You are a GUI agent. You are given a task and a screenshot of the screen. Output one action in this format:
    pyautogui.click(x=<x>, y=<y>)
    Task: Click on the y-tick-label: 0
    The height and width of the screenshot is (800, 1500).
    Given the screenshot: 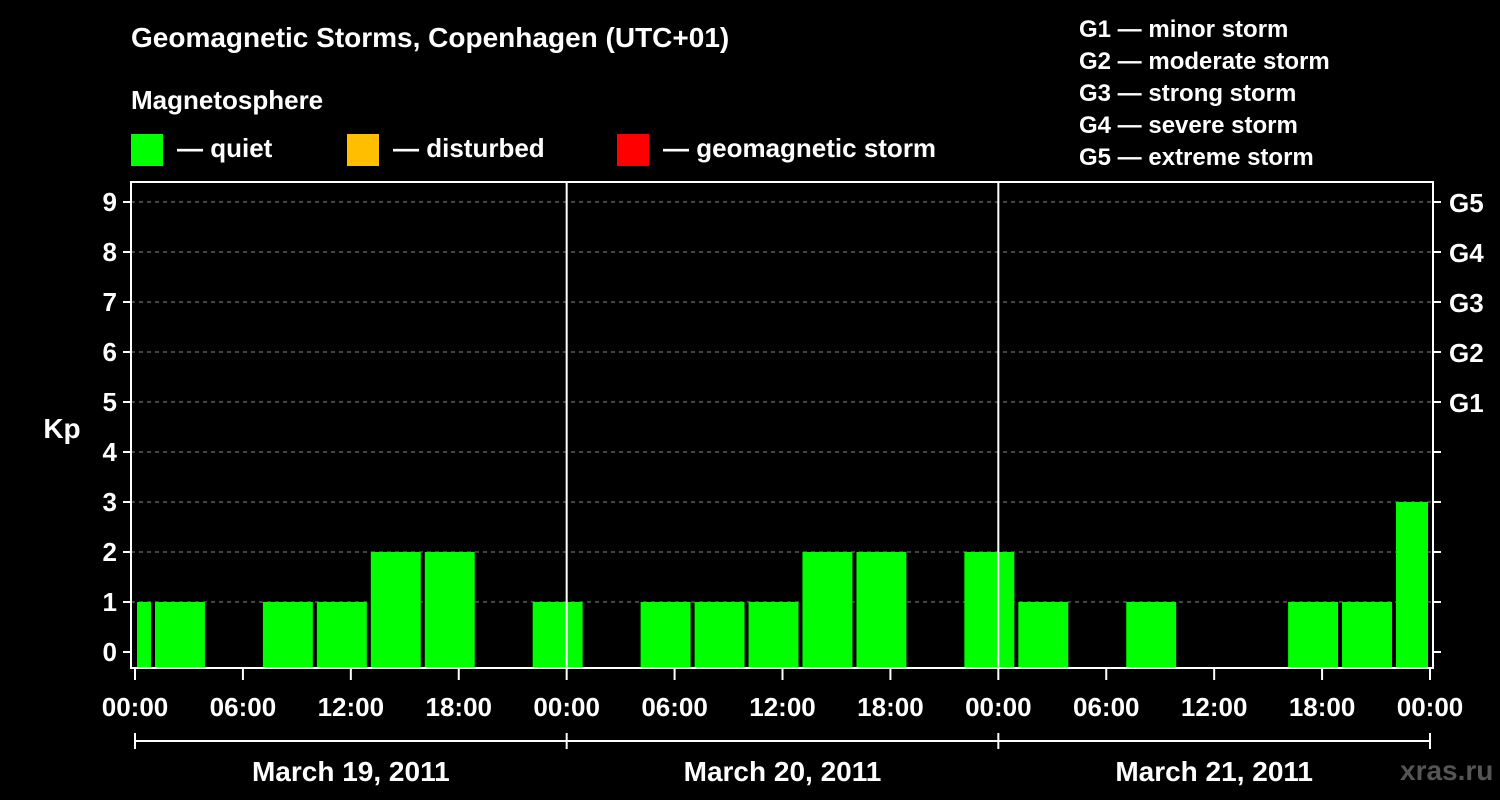 What is the action you would take?
    pyautogui.click(x=110, y=652)
    